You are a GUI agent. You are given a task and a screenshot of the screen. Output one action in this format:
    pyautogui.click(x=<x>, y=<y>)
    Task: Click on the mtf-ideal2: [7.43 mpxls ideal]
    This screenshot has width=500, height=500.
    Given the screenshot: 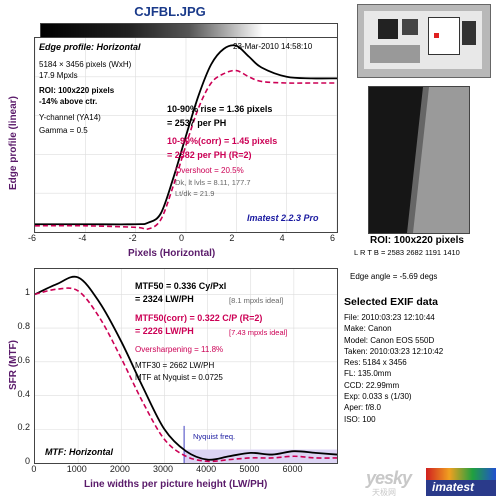 What is the action you would take?
    pyautogui.click(x=258, y=332)
    